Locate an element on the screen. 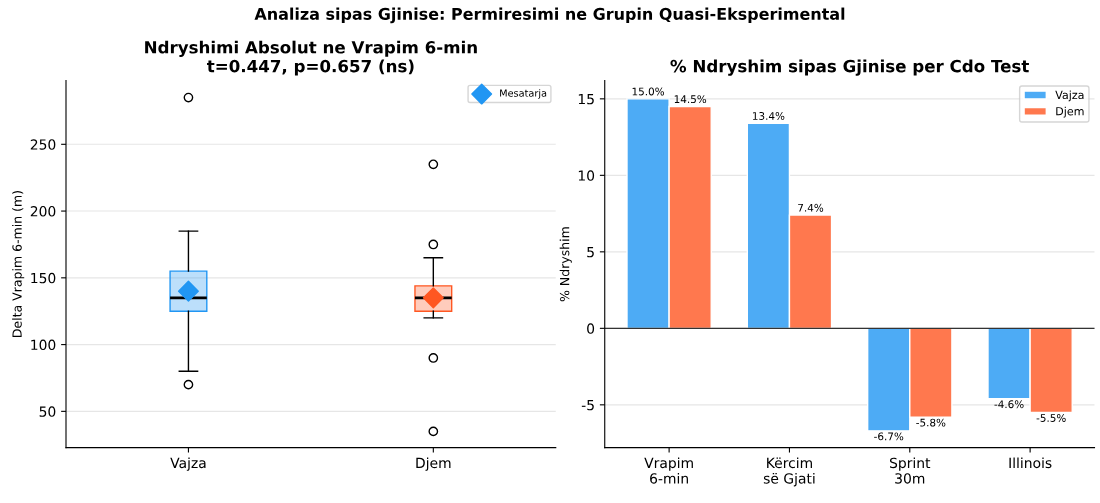 The height and width of the screenshot is (503, 1100). x-tick-label: Vrapim 6-min is located at coordinates (668, 470).